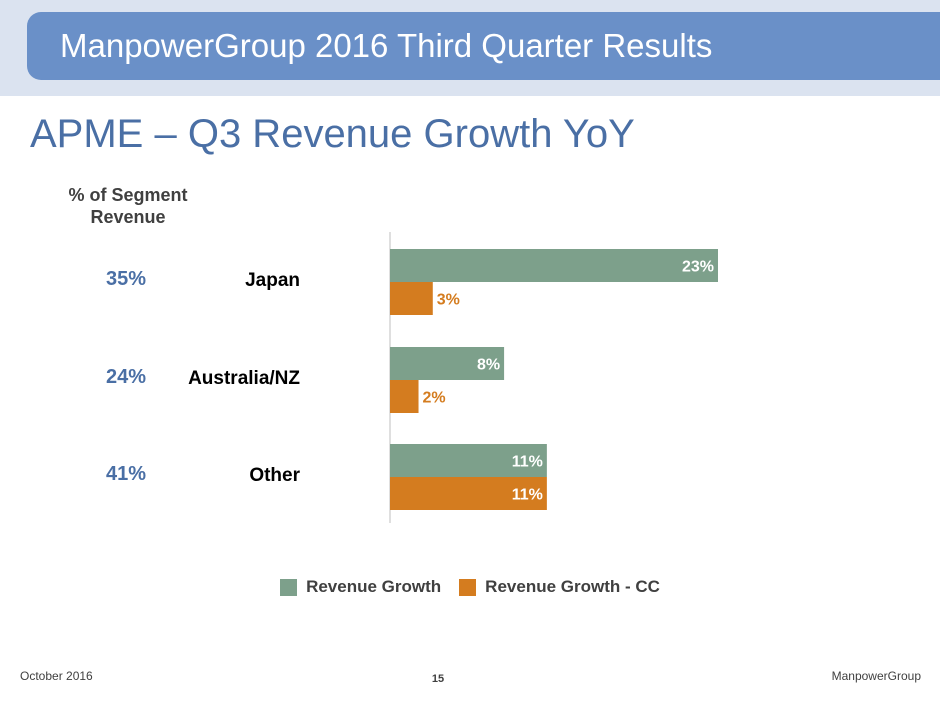 This screenshot has width=940, height=705. I want to click on header-bar, so click(483, 46).